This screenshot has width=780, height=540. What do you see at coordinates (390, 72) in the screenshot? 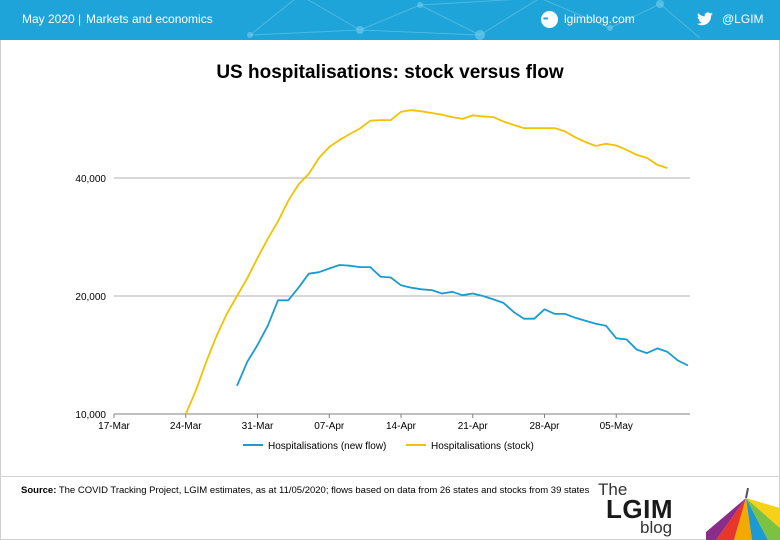
I see `chart-title: US hospitalisations: stock versus flow` at bounding box center [390, 72].